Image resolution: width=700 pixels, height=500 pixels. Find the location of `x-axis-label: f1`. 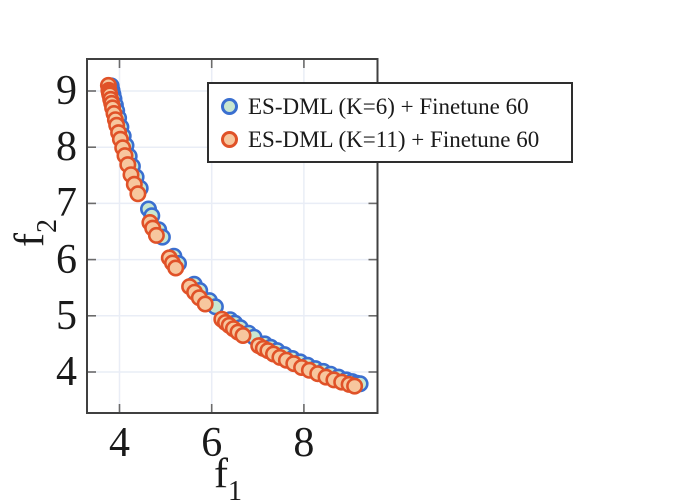

x-axis-label: f1 is located at coordinates (228, 475).